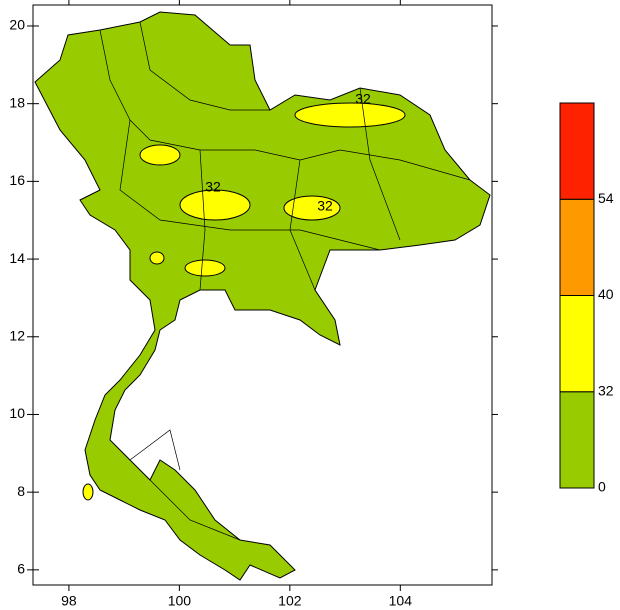  What do you see at coordinates (401, 601) in the screenshot?
I see `x-tick-label: 104` at bounding box center [401, 601].